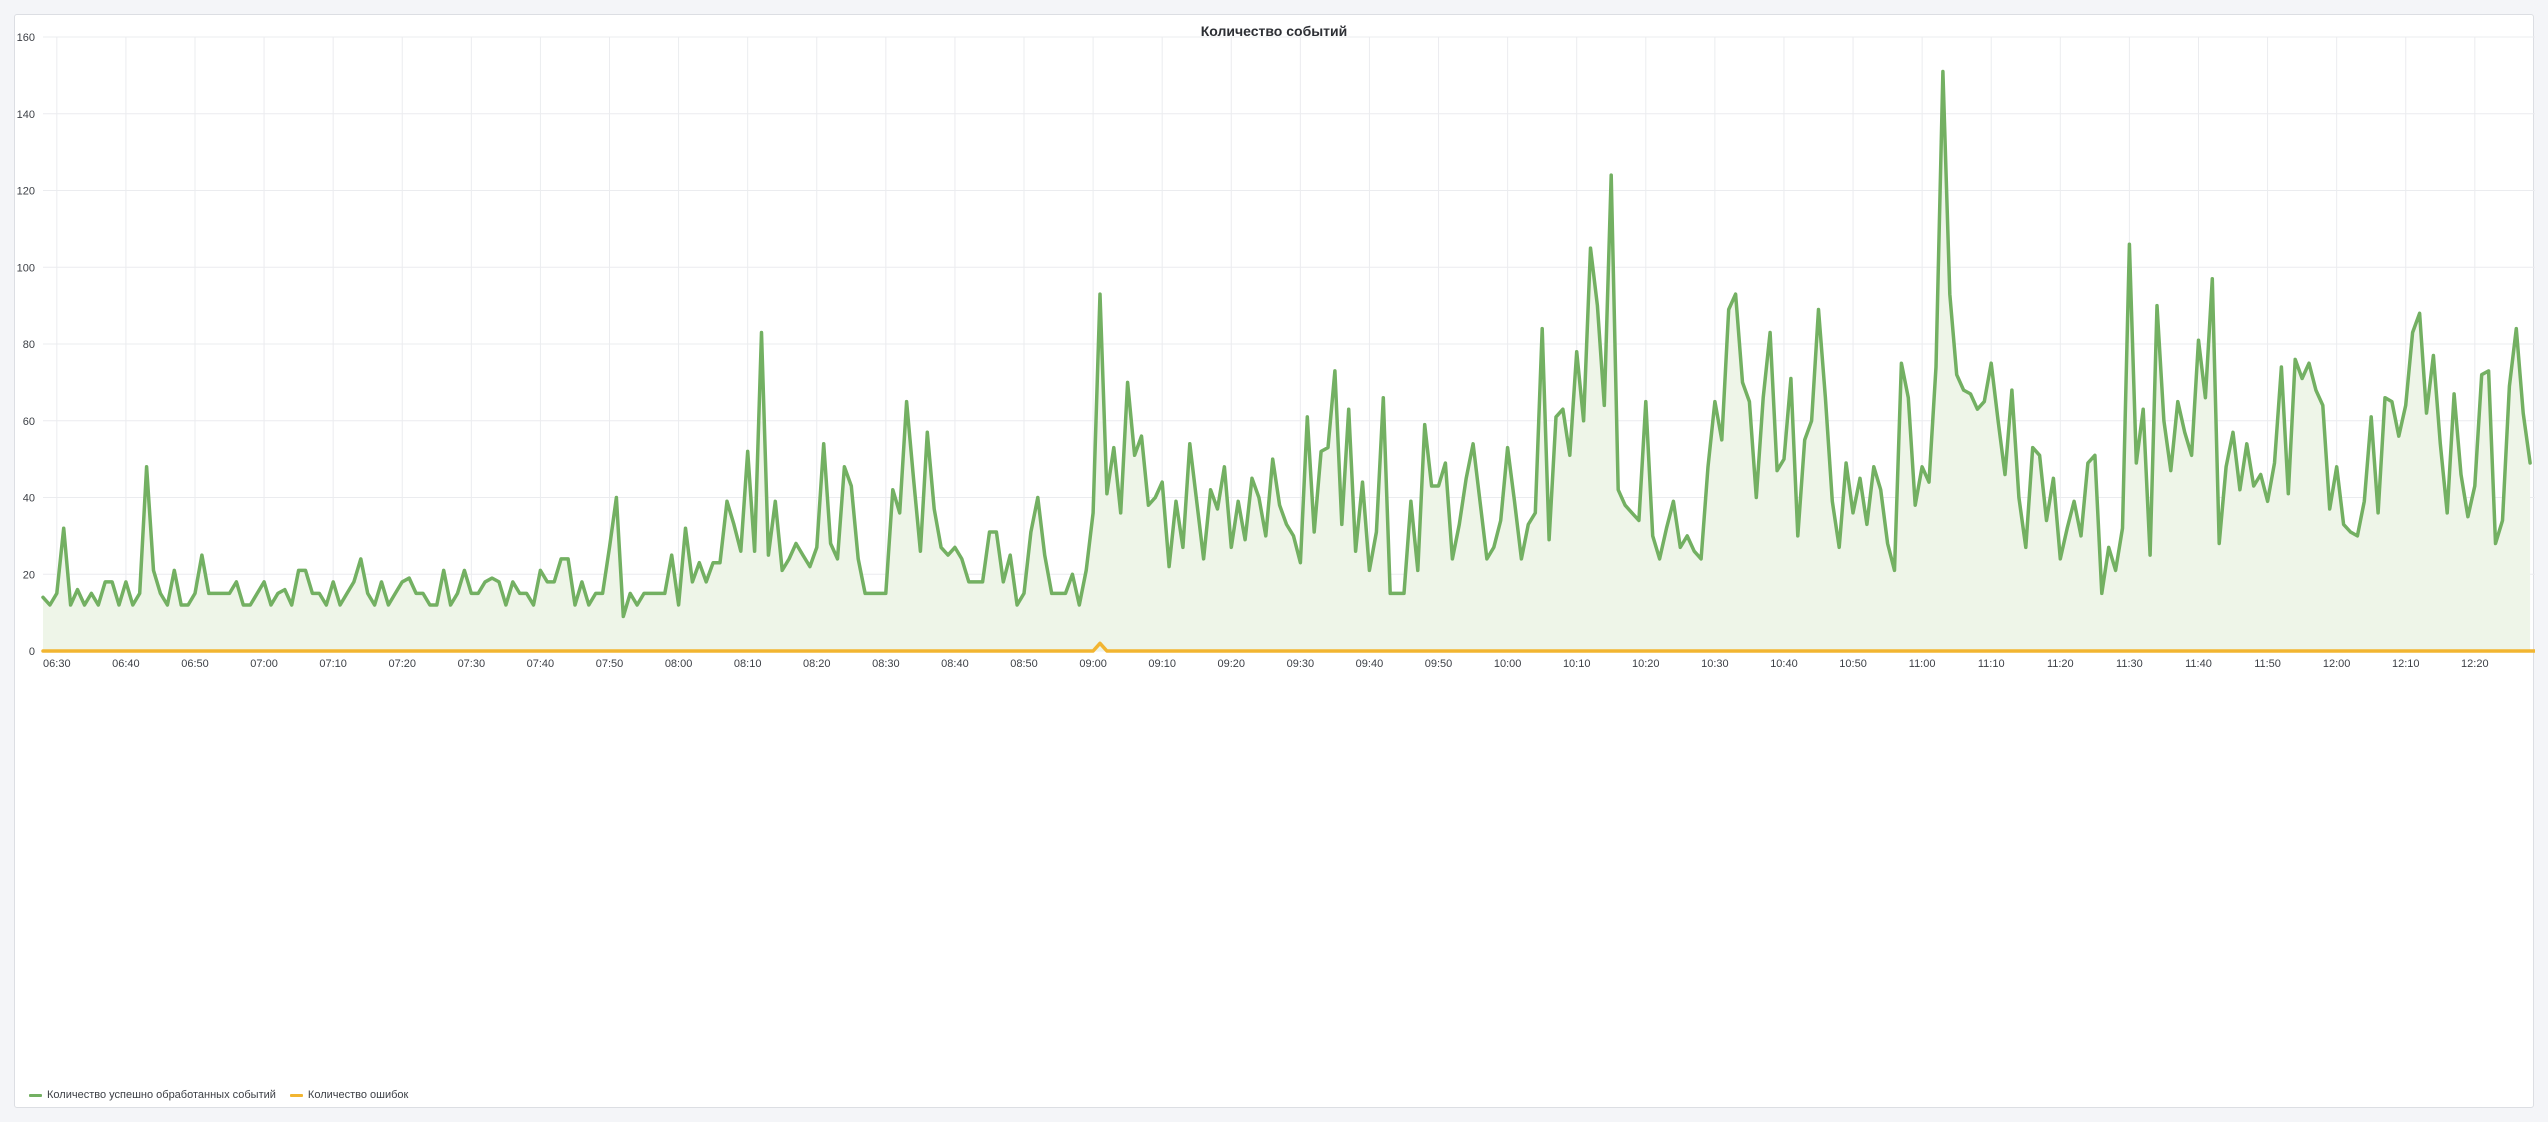 The height and width of the screenshot is (1122, 2548). What do you see at coordinates (1162, 664) in the screenshot?
I see `x-tick-label: 09:10` at bounding box center [1162, 664].